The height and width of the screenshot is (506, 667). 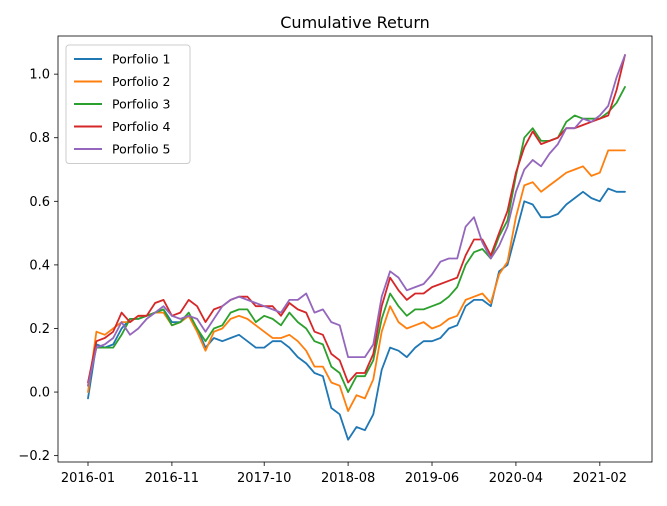 What do you see at coordinates (264, 478) in the screenshot?
I see `x-tick-label: 2017-10` at bounding box center [264, 478].